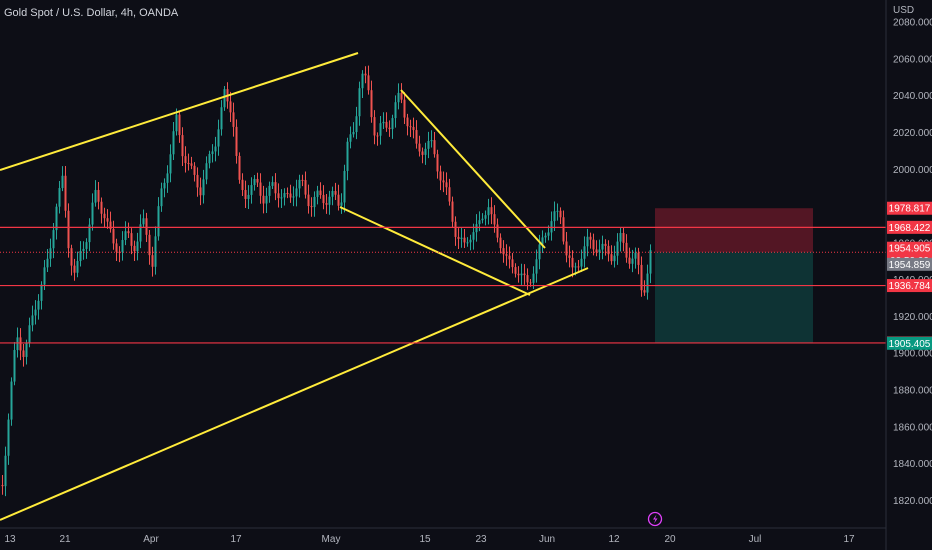  What do you see at coordinates (429, 539) in the screenshot?
I see `time-scale: 13 21 Apr 17 May 15 23 Jun 12 20 Jul 17` at bounding box center [429, 539].